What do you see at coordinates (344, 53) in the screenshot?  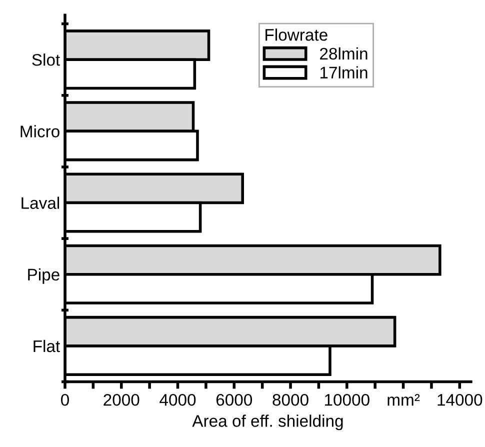 I see `legend-label: 28lmin` at bounding box center [344, 53].